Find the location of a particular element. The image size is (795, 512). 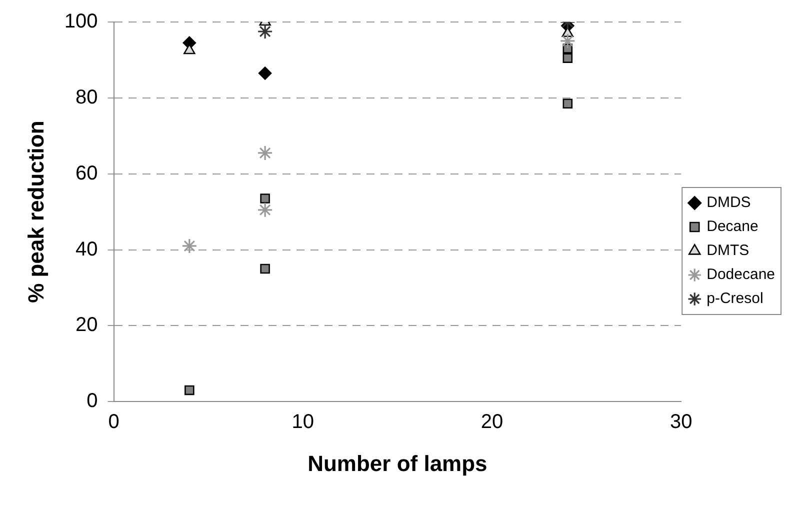

y-tick-label: 0 is located at coordinates (92, 401).